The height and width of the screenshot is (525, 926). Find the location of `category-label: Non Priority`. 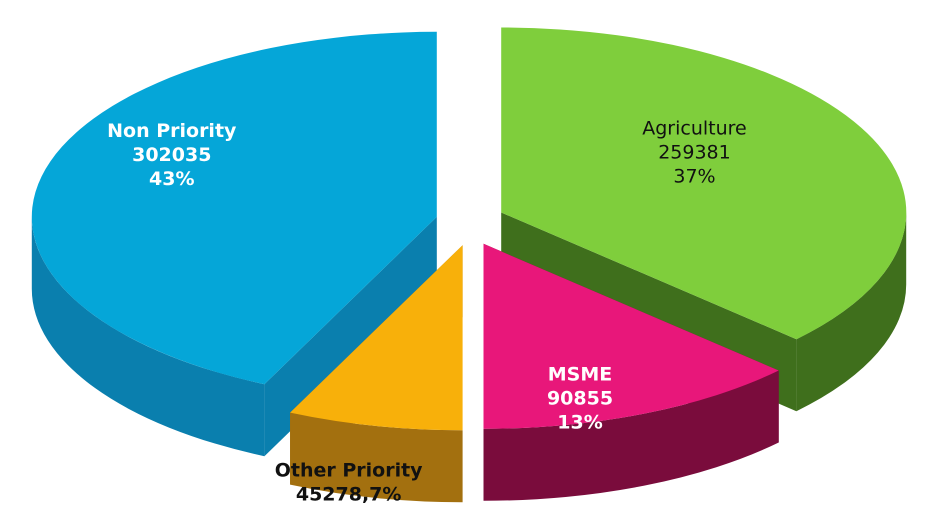

category-label: Non Priority is located at coordinates (172, 131).